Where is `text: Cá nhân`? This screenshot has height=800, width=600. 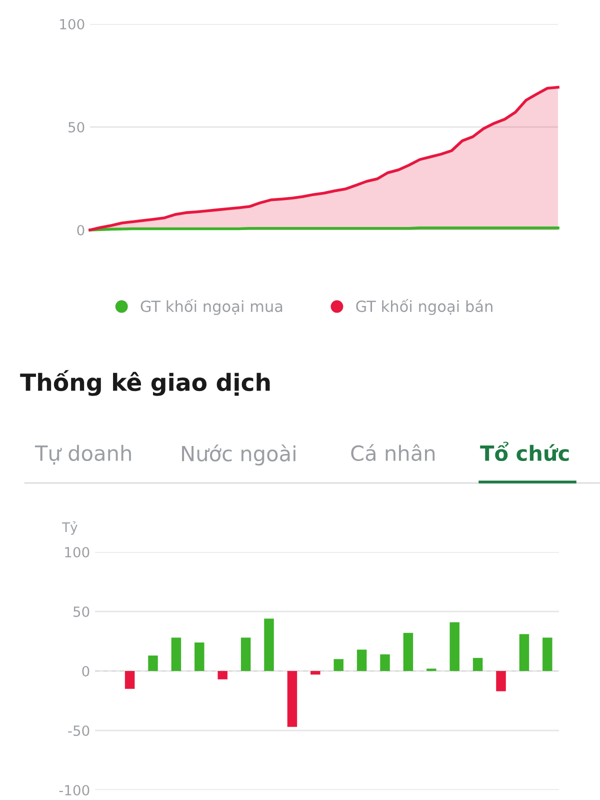 text: Cá nhân is located at coordinates (393, 453).